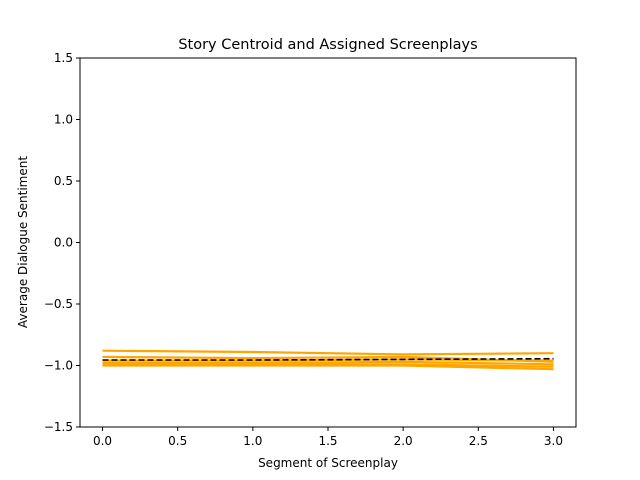  What do you see at coordinates (58, 304) in the screenshot?
I see `y-tick-label: −0.5` at bounding box center [58, 304].